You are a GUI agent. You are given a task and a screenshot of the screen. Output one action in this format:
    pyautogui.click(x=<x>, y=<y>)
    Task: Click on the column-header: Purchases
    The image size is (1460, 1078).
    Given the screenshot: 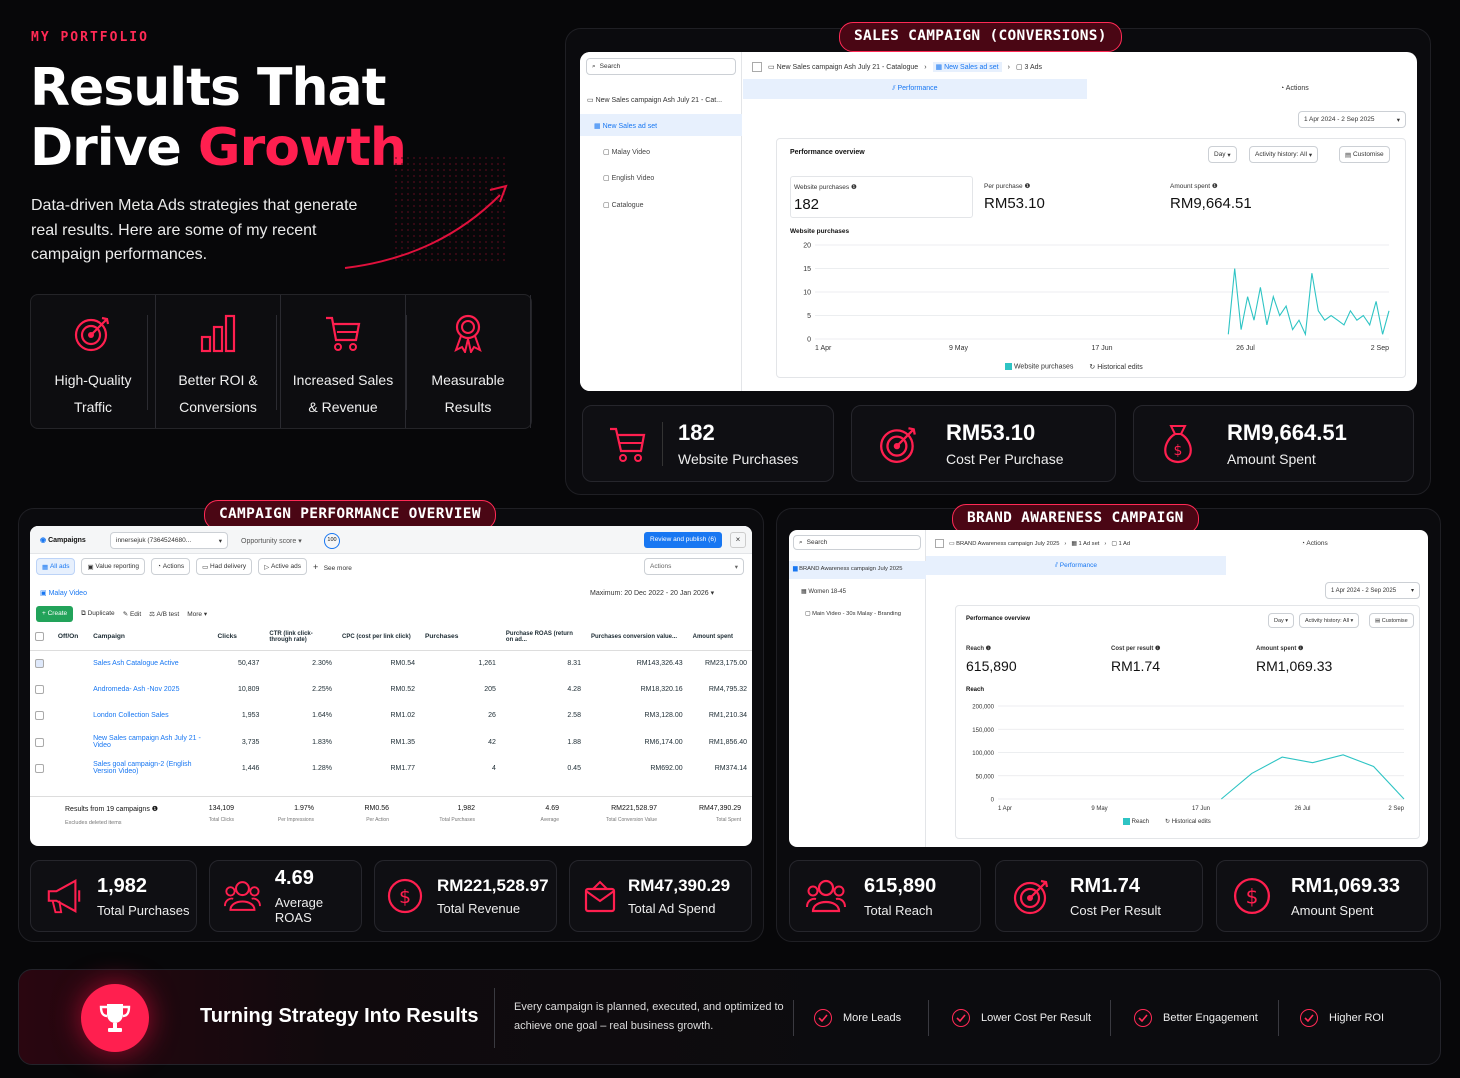 What is the action you would take?
    pyautogui.click(x=460, y=637)
    